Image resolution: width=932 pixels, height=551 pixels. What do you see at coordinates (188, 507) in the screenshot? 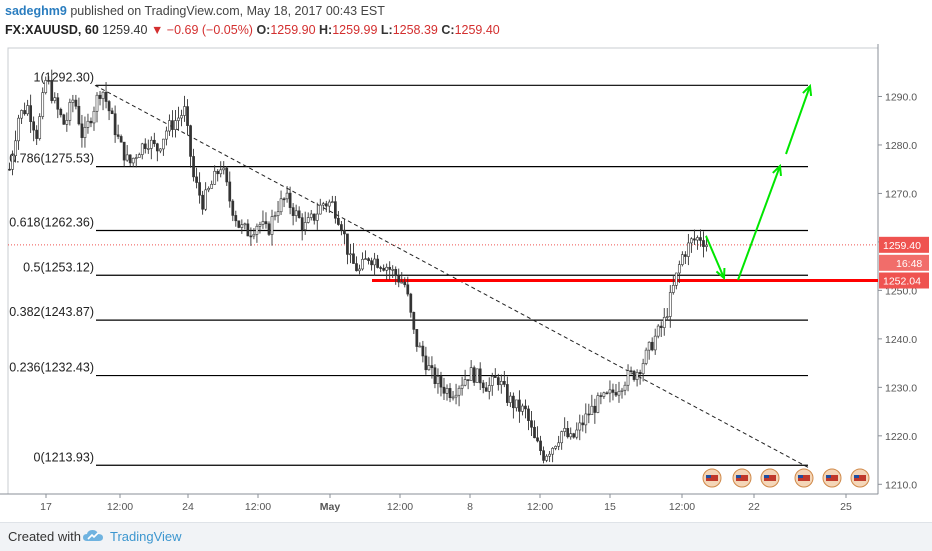
I see `x-tick-label: 24` at bounding box center [188, 507].